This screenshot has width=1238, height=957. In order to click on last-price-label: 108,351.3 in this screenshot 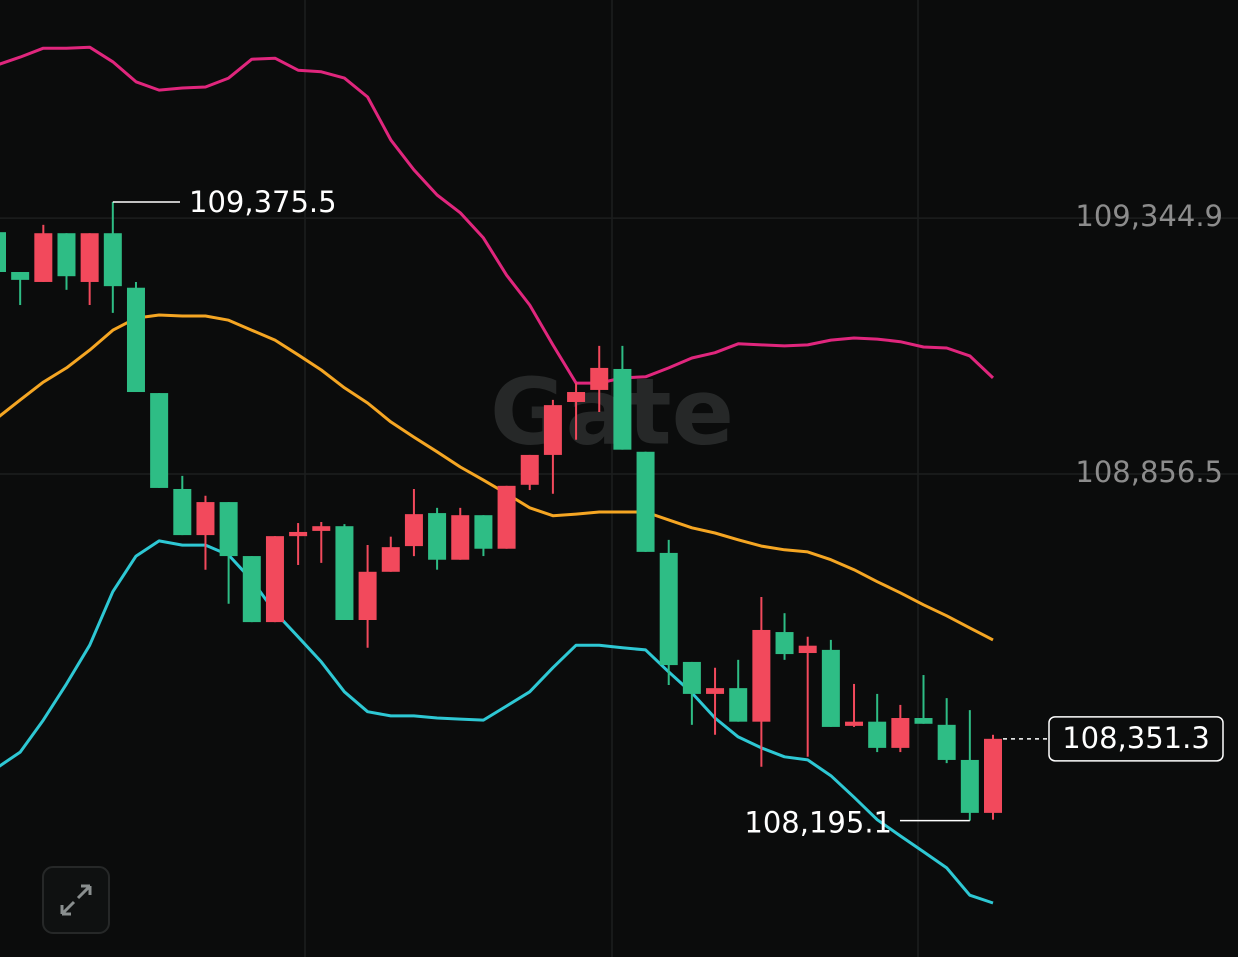, I will do `click(1136, 738)`.